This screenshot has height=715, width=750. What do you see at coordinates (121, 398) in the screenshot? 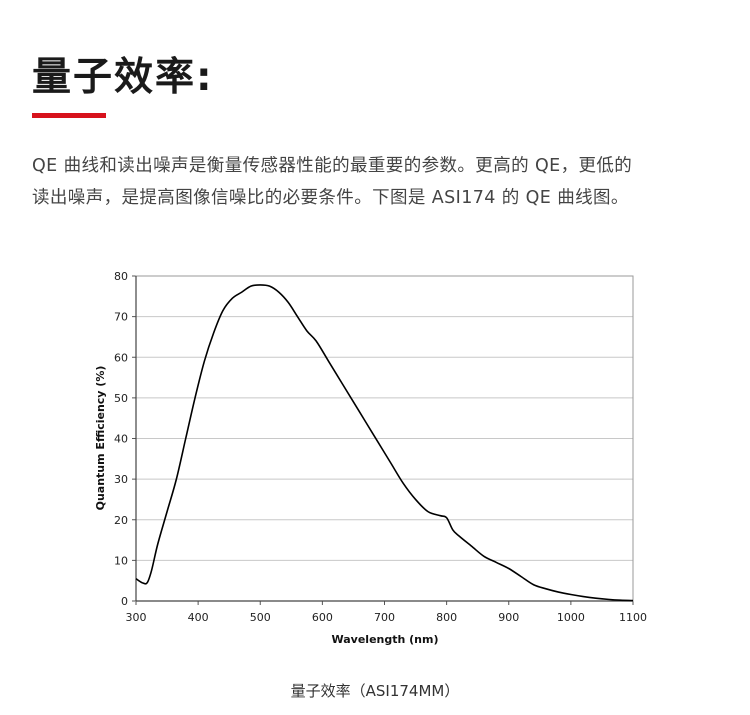
I see `y-tick-label-50: 50` at bounding box center [121, 398].